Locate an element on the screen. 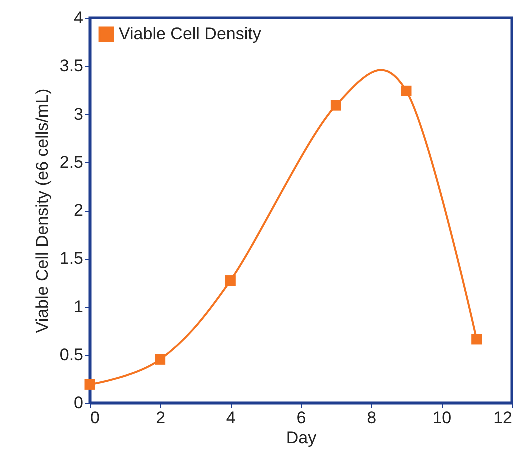 The width and height of the screenshot is (524, 464). y-tick-label: 1 is located at coordinates (79, 306).